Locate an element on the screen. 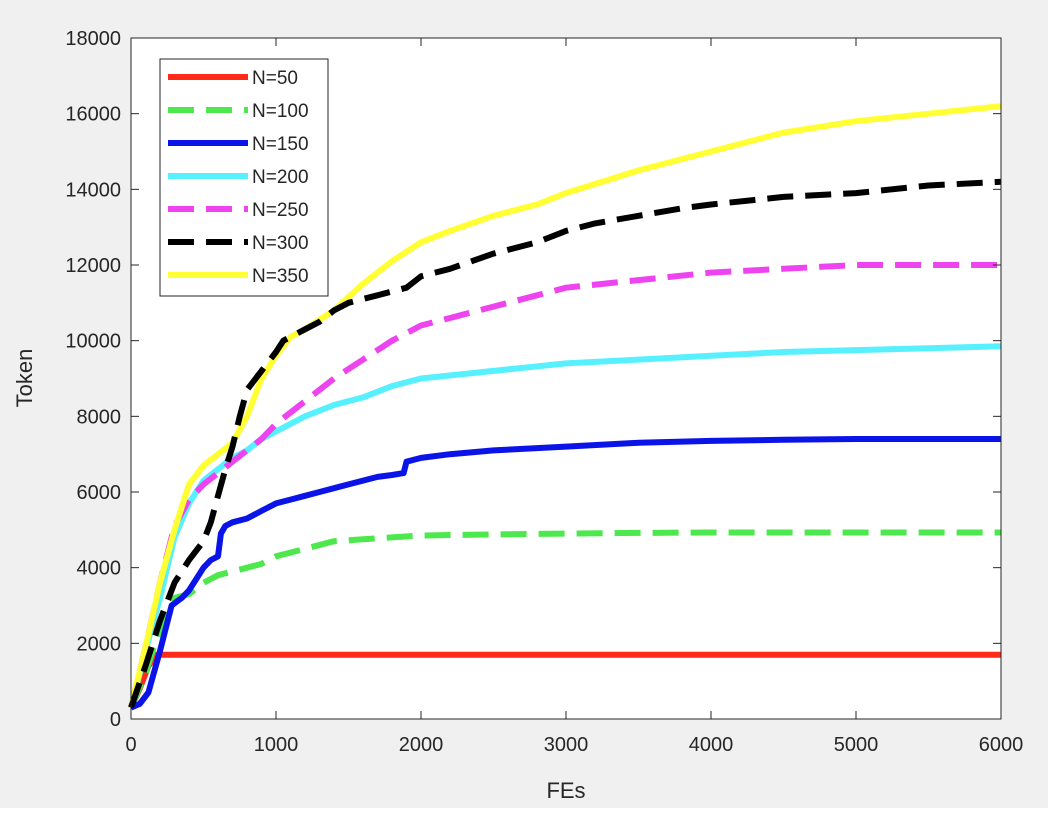 Image resolution: width=1048 pixels, height=820 pixels. legend: N=50 N=100 N=150 N=200 N=250 N=300 N=350 is located at coordinates (244, 177).